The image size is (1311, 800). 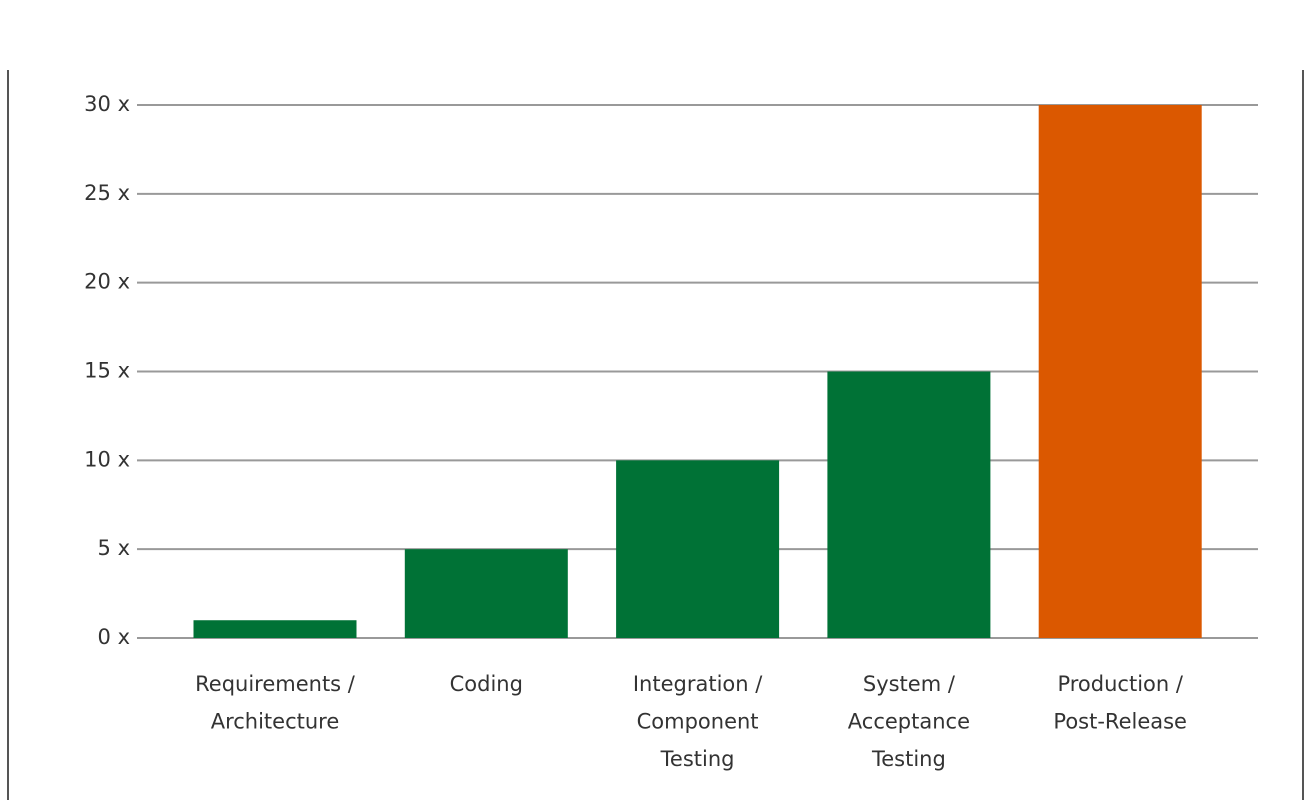 I want to click on x-tick-label: Component, so click(x=698, y=722).